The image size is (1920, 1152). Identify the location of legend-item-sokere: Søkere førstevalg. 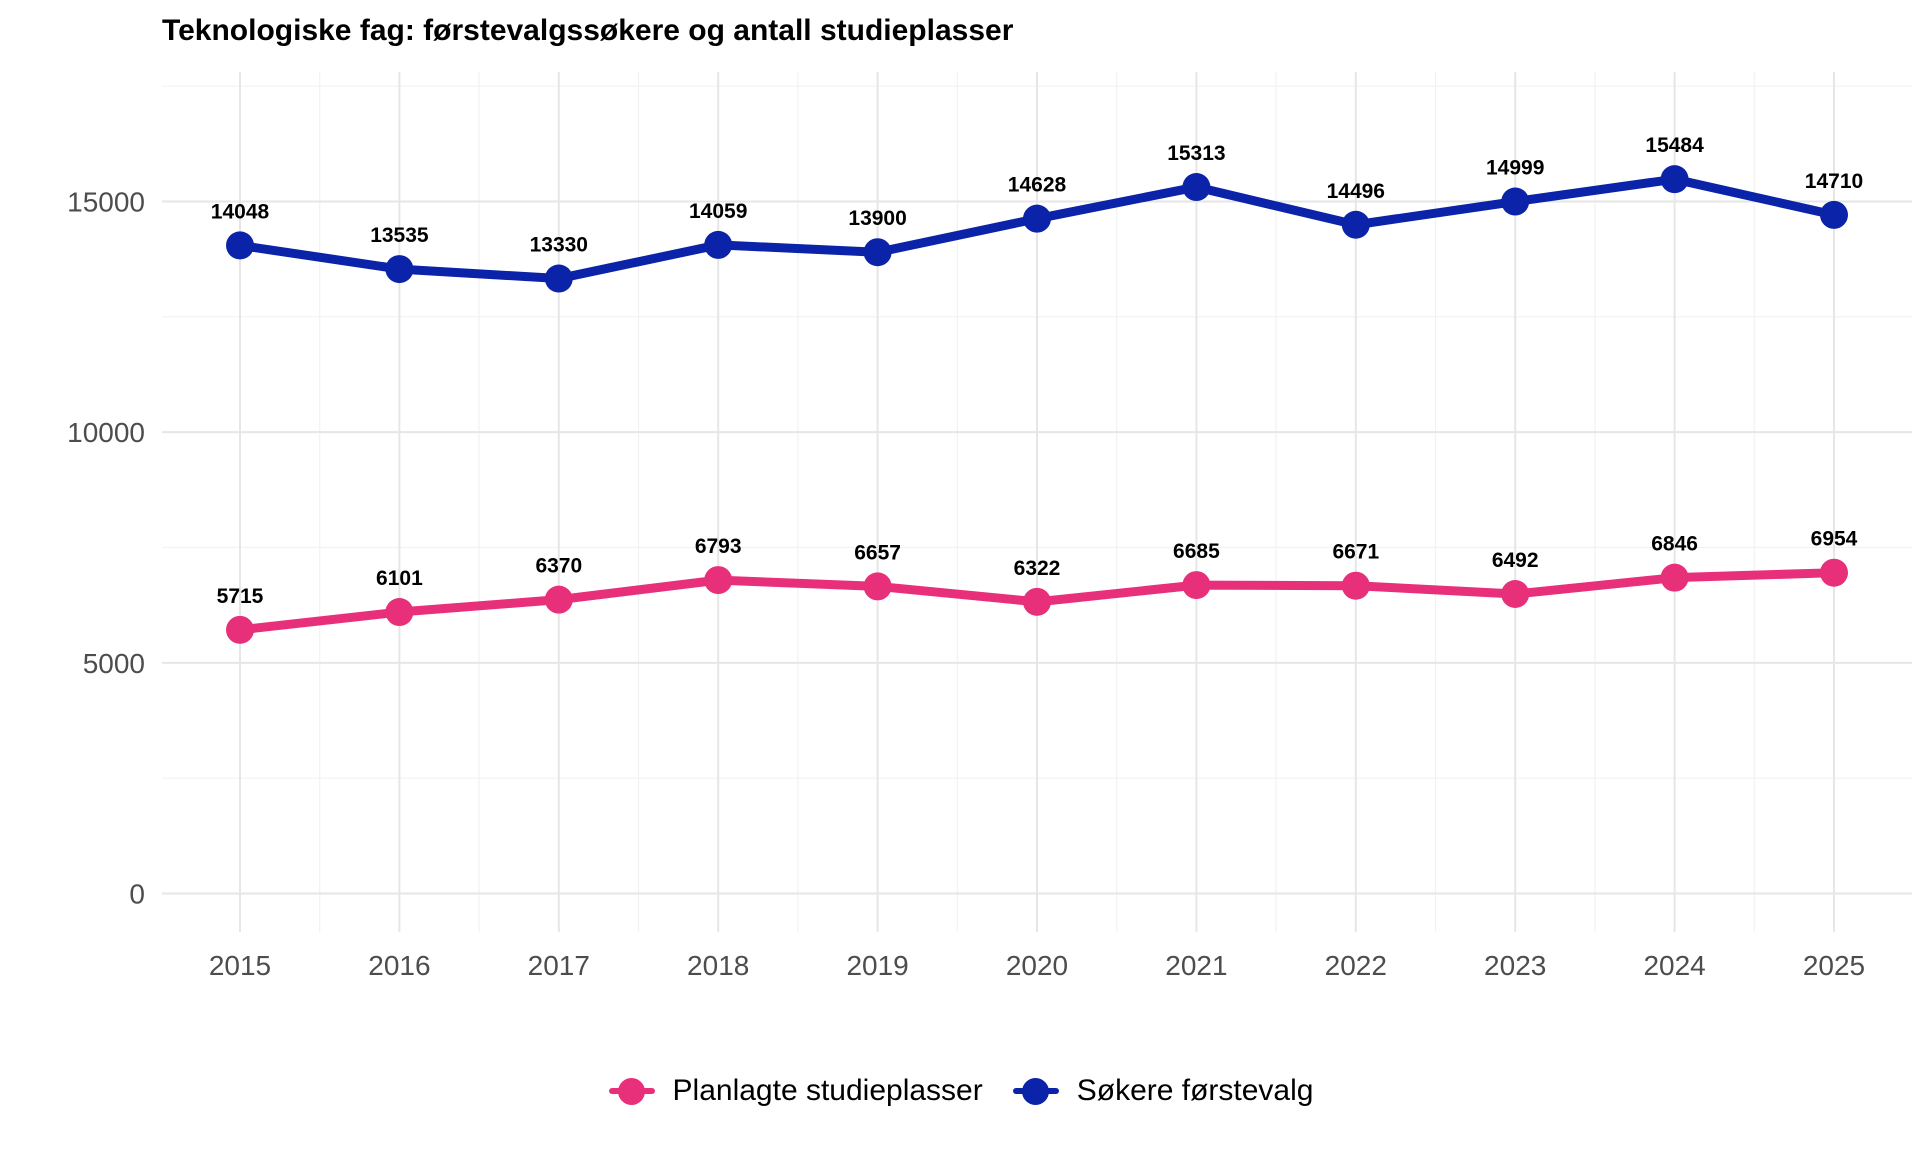
(1162, 1091).